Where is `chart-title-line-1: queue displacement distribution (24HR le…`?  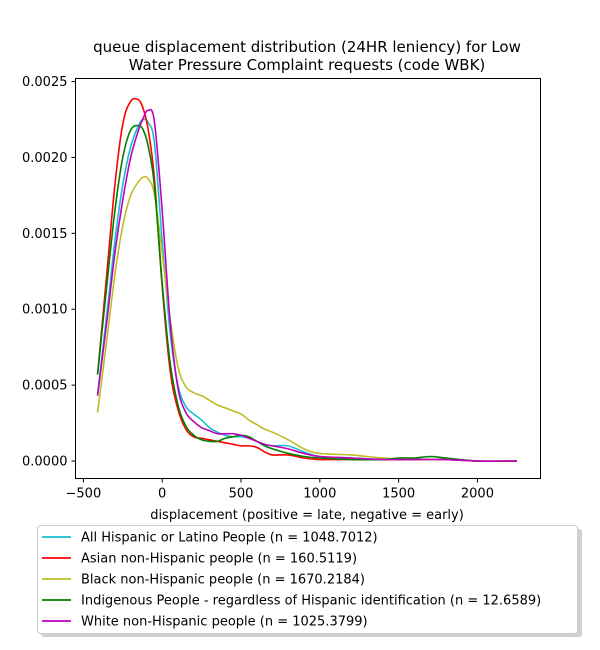 chart-title-line-1: queue displacement distribution (24HR le… is located at coordinates (307, 47).